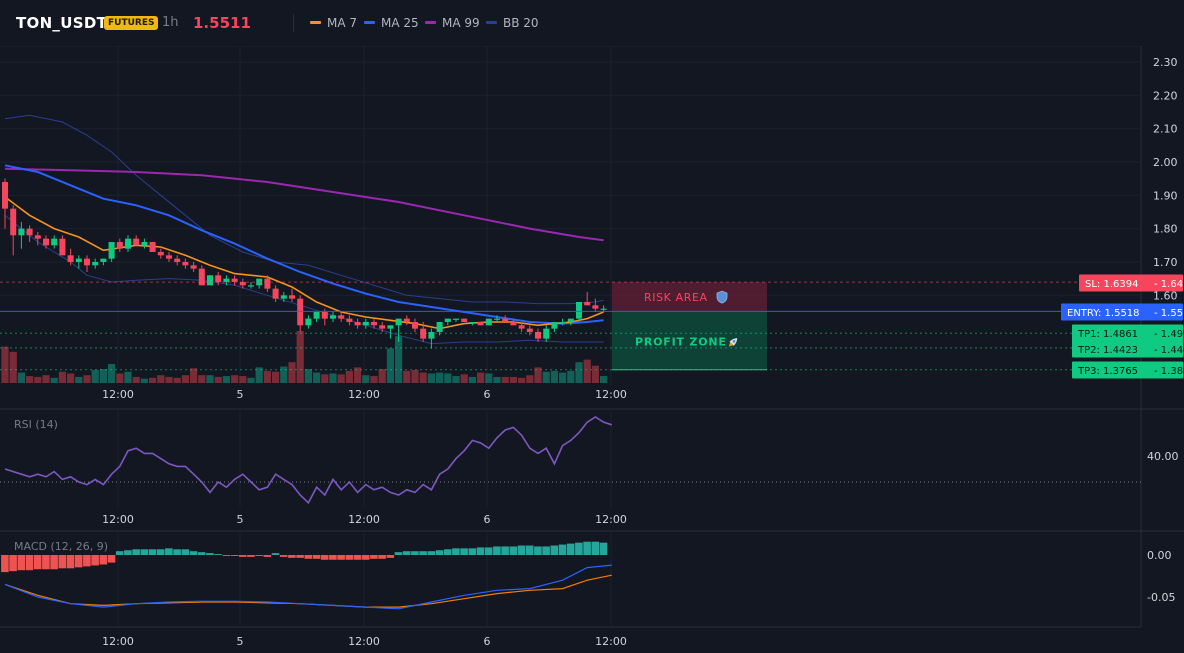  What do you see at coordinates (333, 23) in the screenshot?
I see `legend-ma7: MA 7` at bounding box center [333, 23].